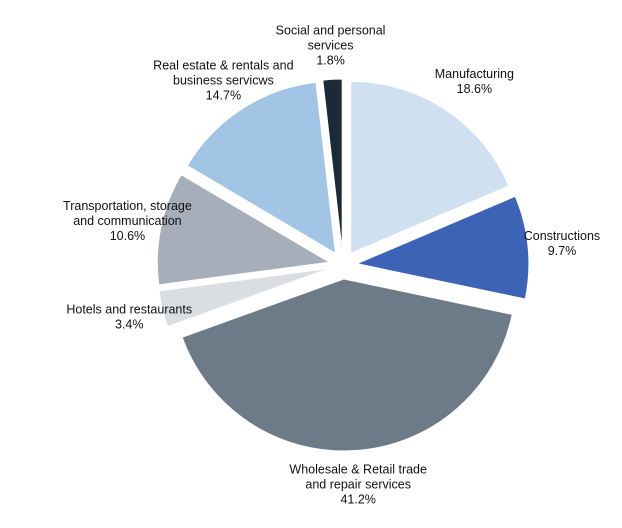  I want to click on slice-label-2: Constructions 9.7%, so click(562, 243).